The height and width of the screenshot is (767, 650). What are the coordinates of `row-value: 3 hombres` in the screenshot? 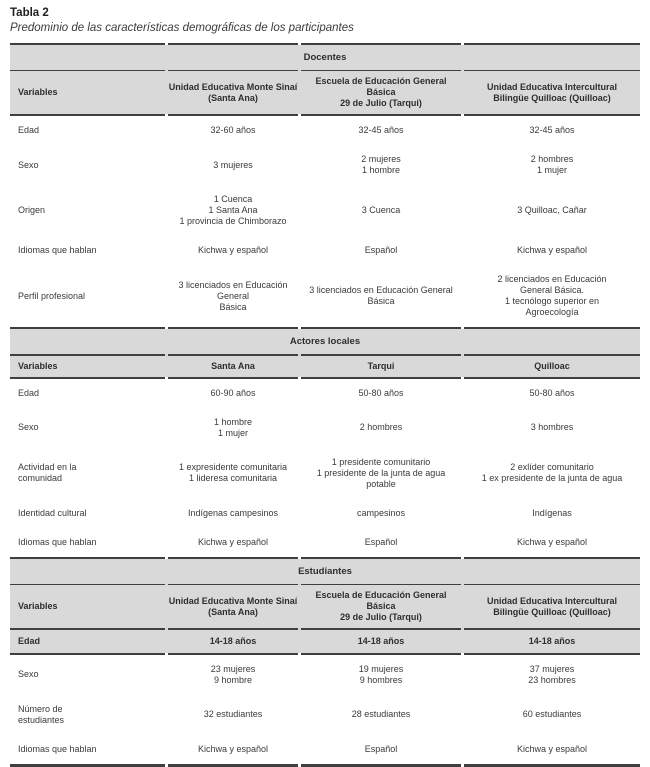 It's located at (552, 427).